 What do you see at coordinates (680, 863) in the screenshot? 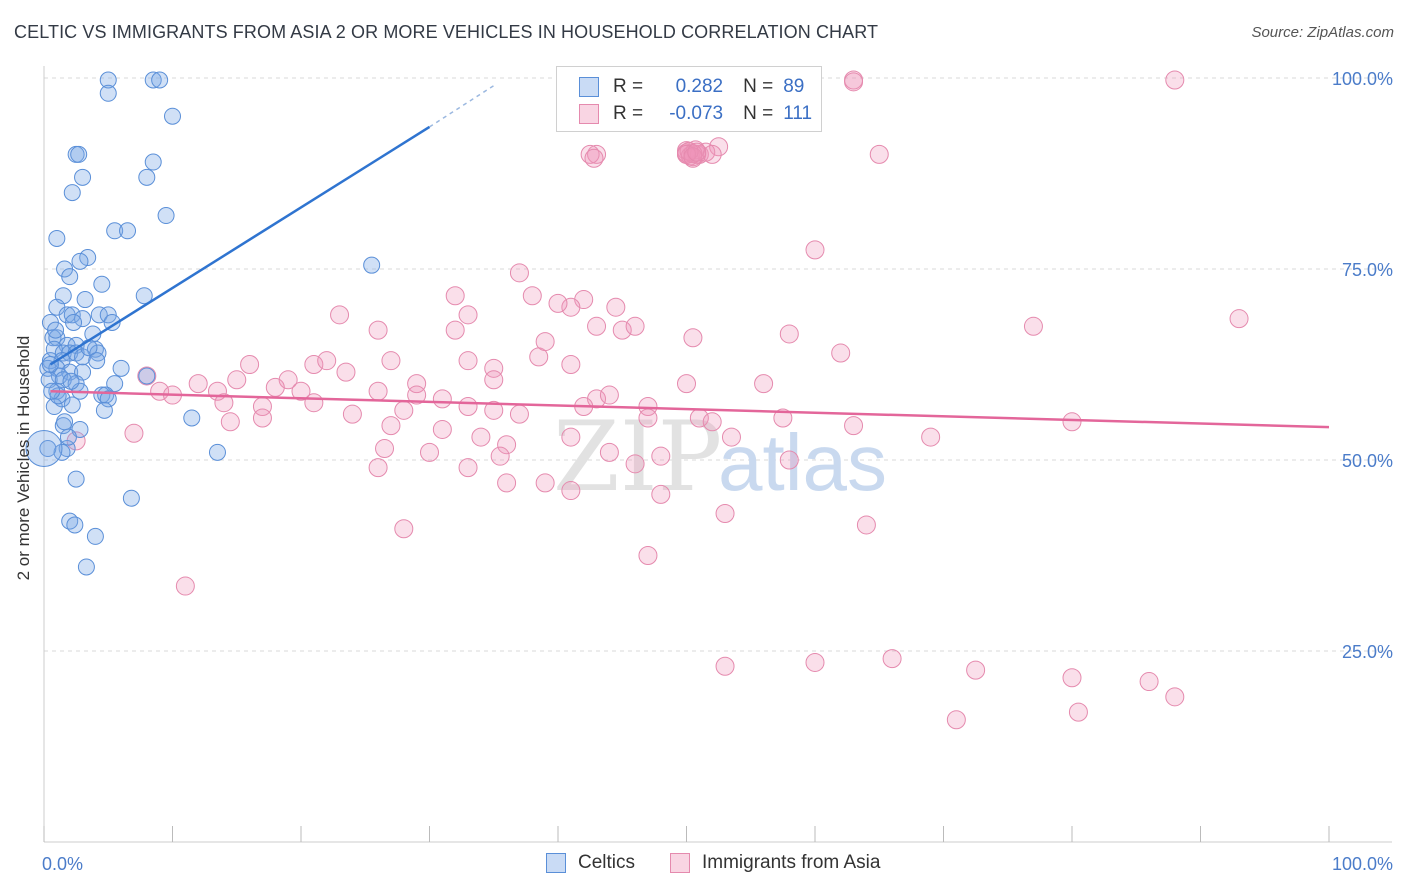
I see `bottom-legend-swatch-asia` at bounding box center [680, 863].